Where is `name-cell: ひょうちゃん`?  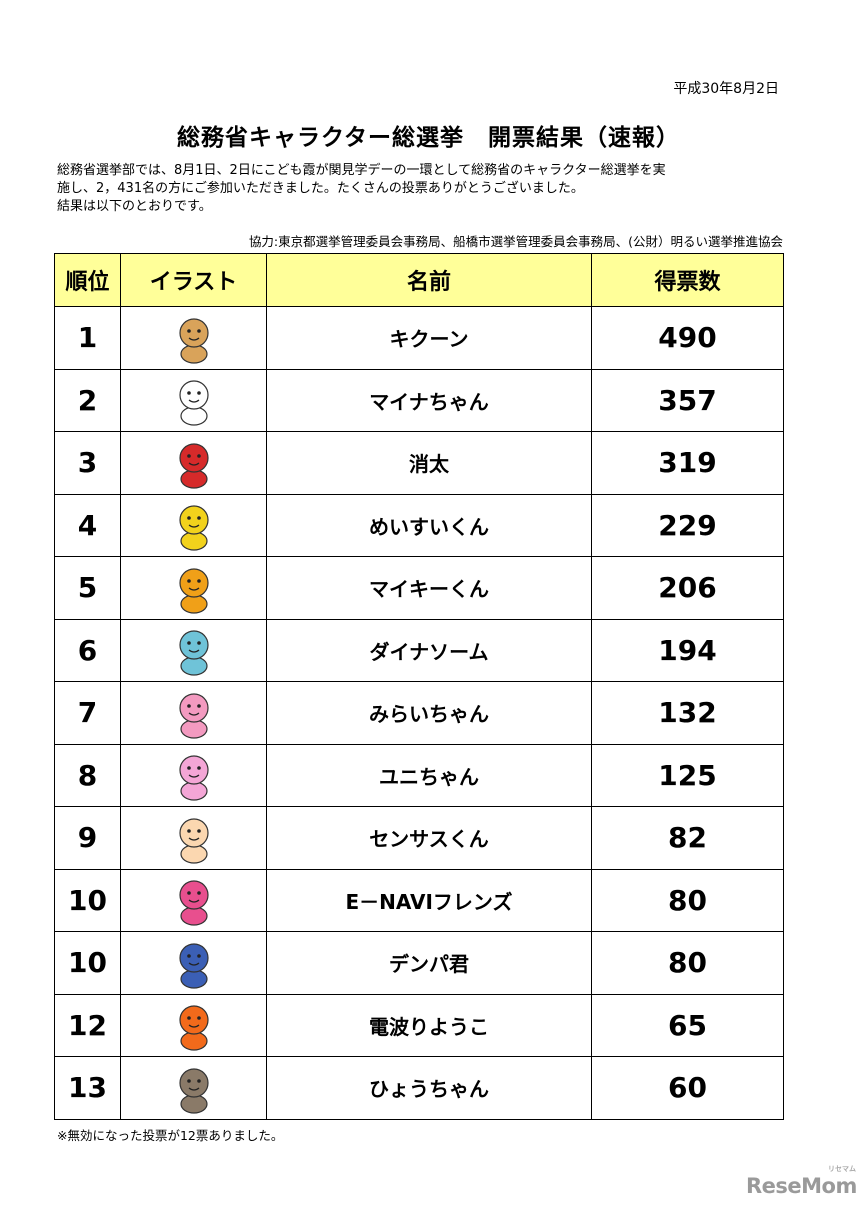
name-cell: ひょうちゃん is located at coordinates (429, 1088).